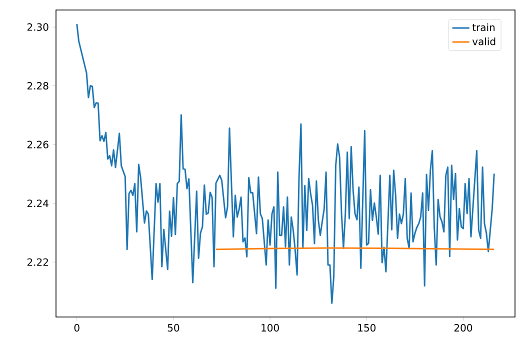  I want to click on legend-label: valid, so click(484, 41).